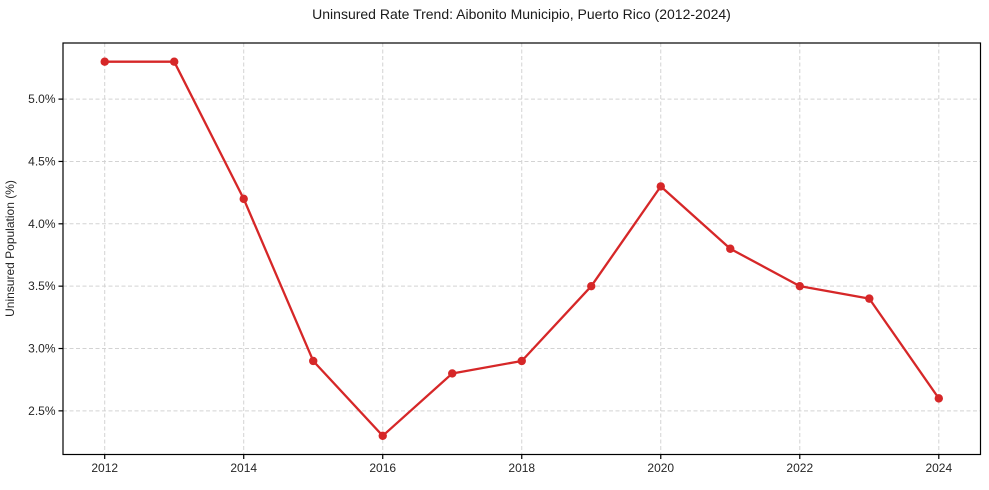  Describe the element at coordinates (42, 286) in the screenshot. I see `y-tick-label: 3.5%` at that location.